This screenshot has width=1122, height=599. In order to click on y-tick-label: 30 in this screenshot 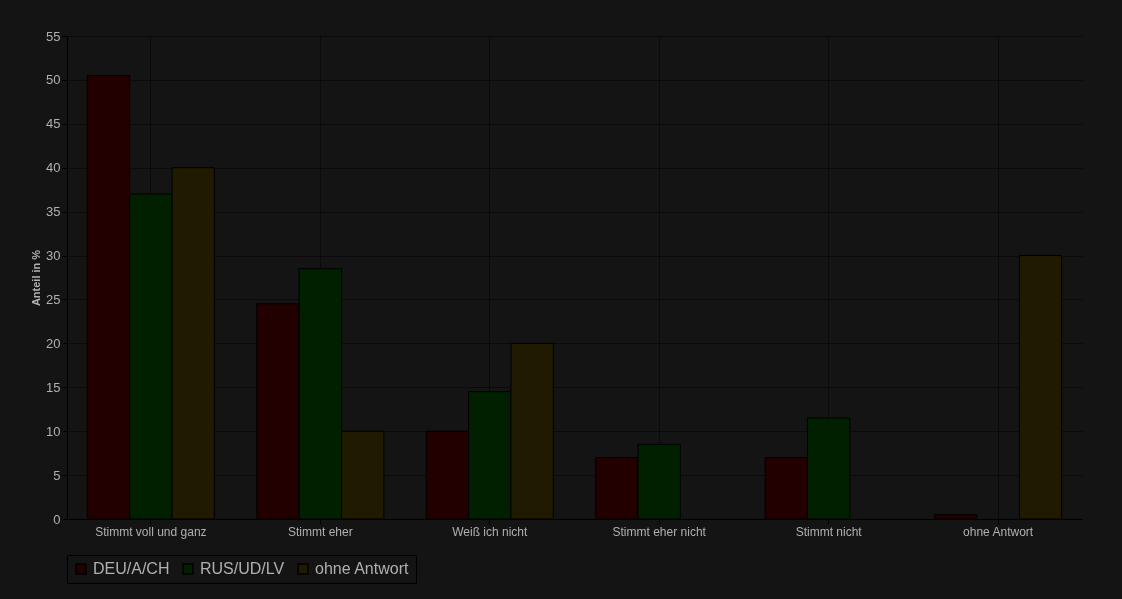, I will do `click(53, 256)`.